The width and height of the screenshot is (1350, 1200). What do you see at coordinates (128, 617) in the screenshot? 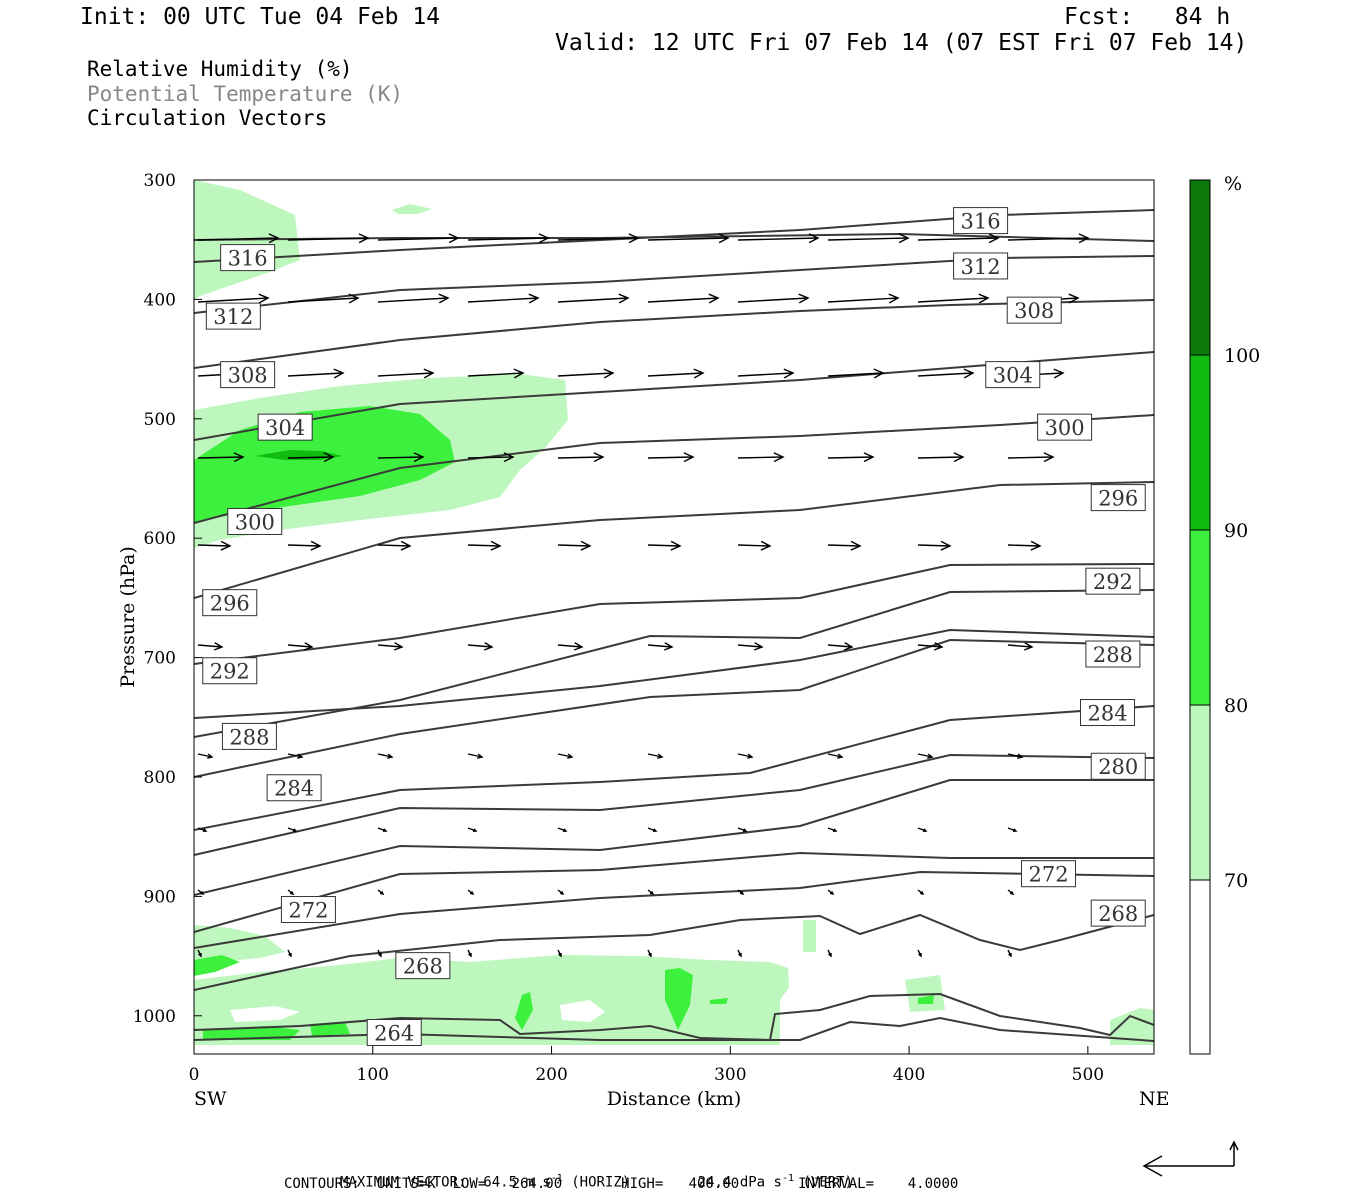
I see `y-axis-title: Pressure (hPa)` at bounding box center [128, 617].